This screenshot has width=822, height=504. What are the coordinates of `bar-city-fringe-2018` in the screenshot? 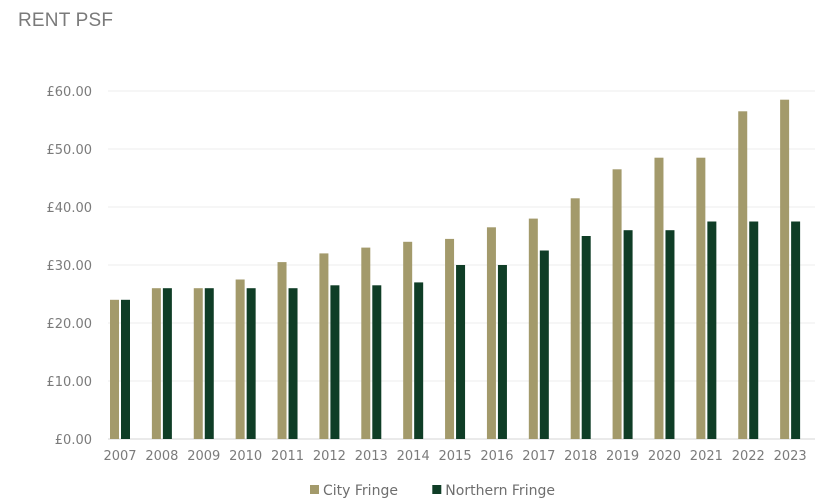 It's located at (575, 318).